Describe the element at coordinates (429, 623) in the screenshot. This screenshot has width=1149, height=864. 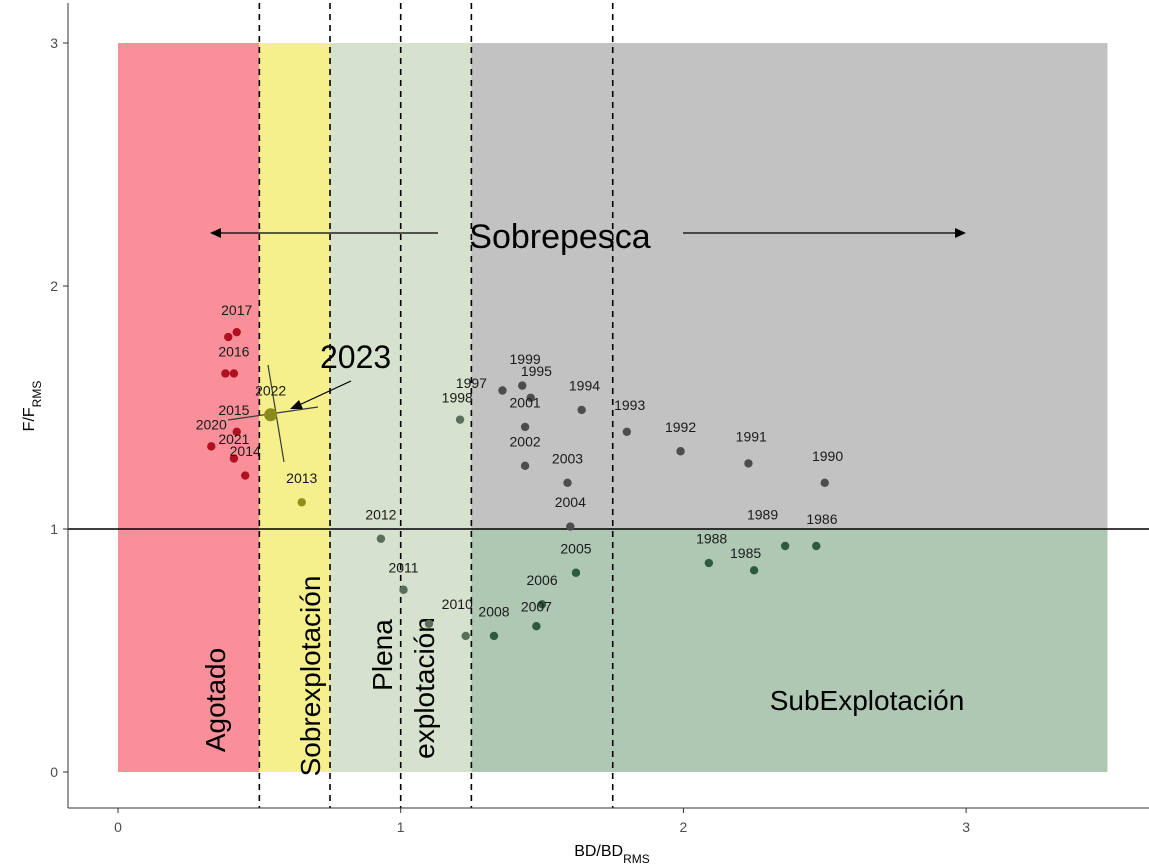
I see `point-2010` at that location.